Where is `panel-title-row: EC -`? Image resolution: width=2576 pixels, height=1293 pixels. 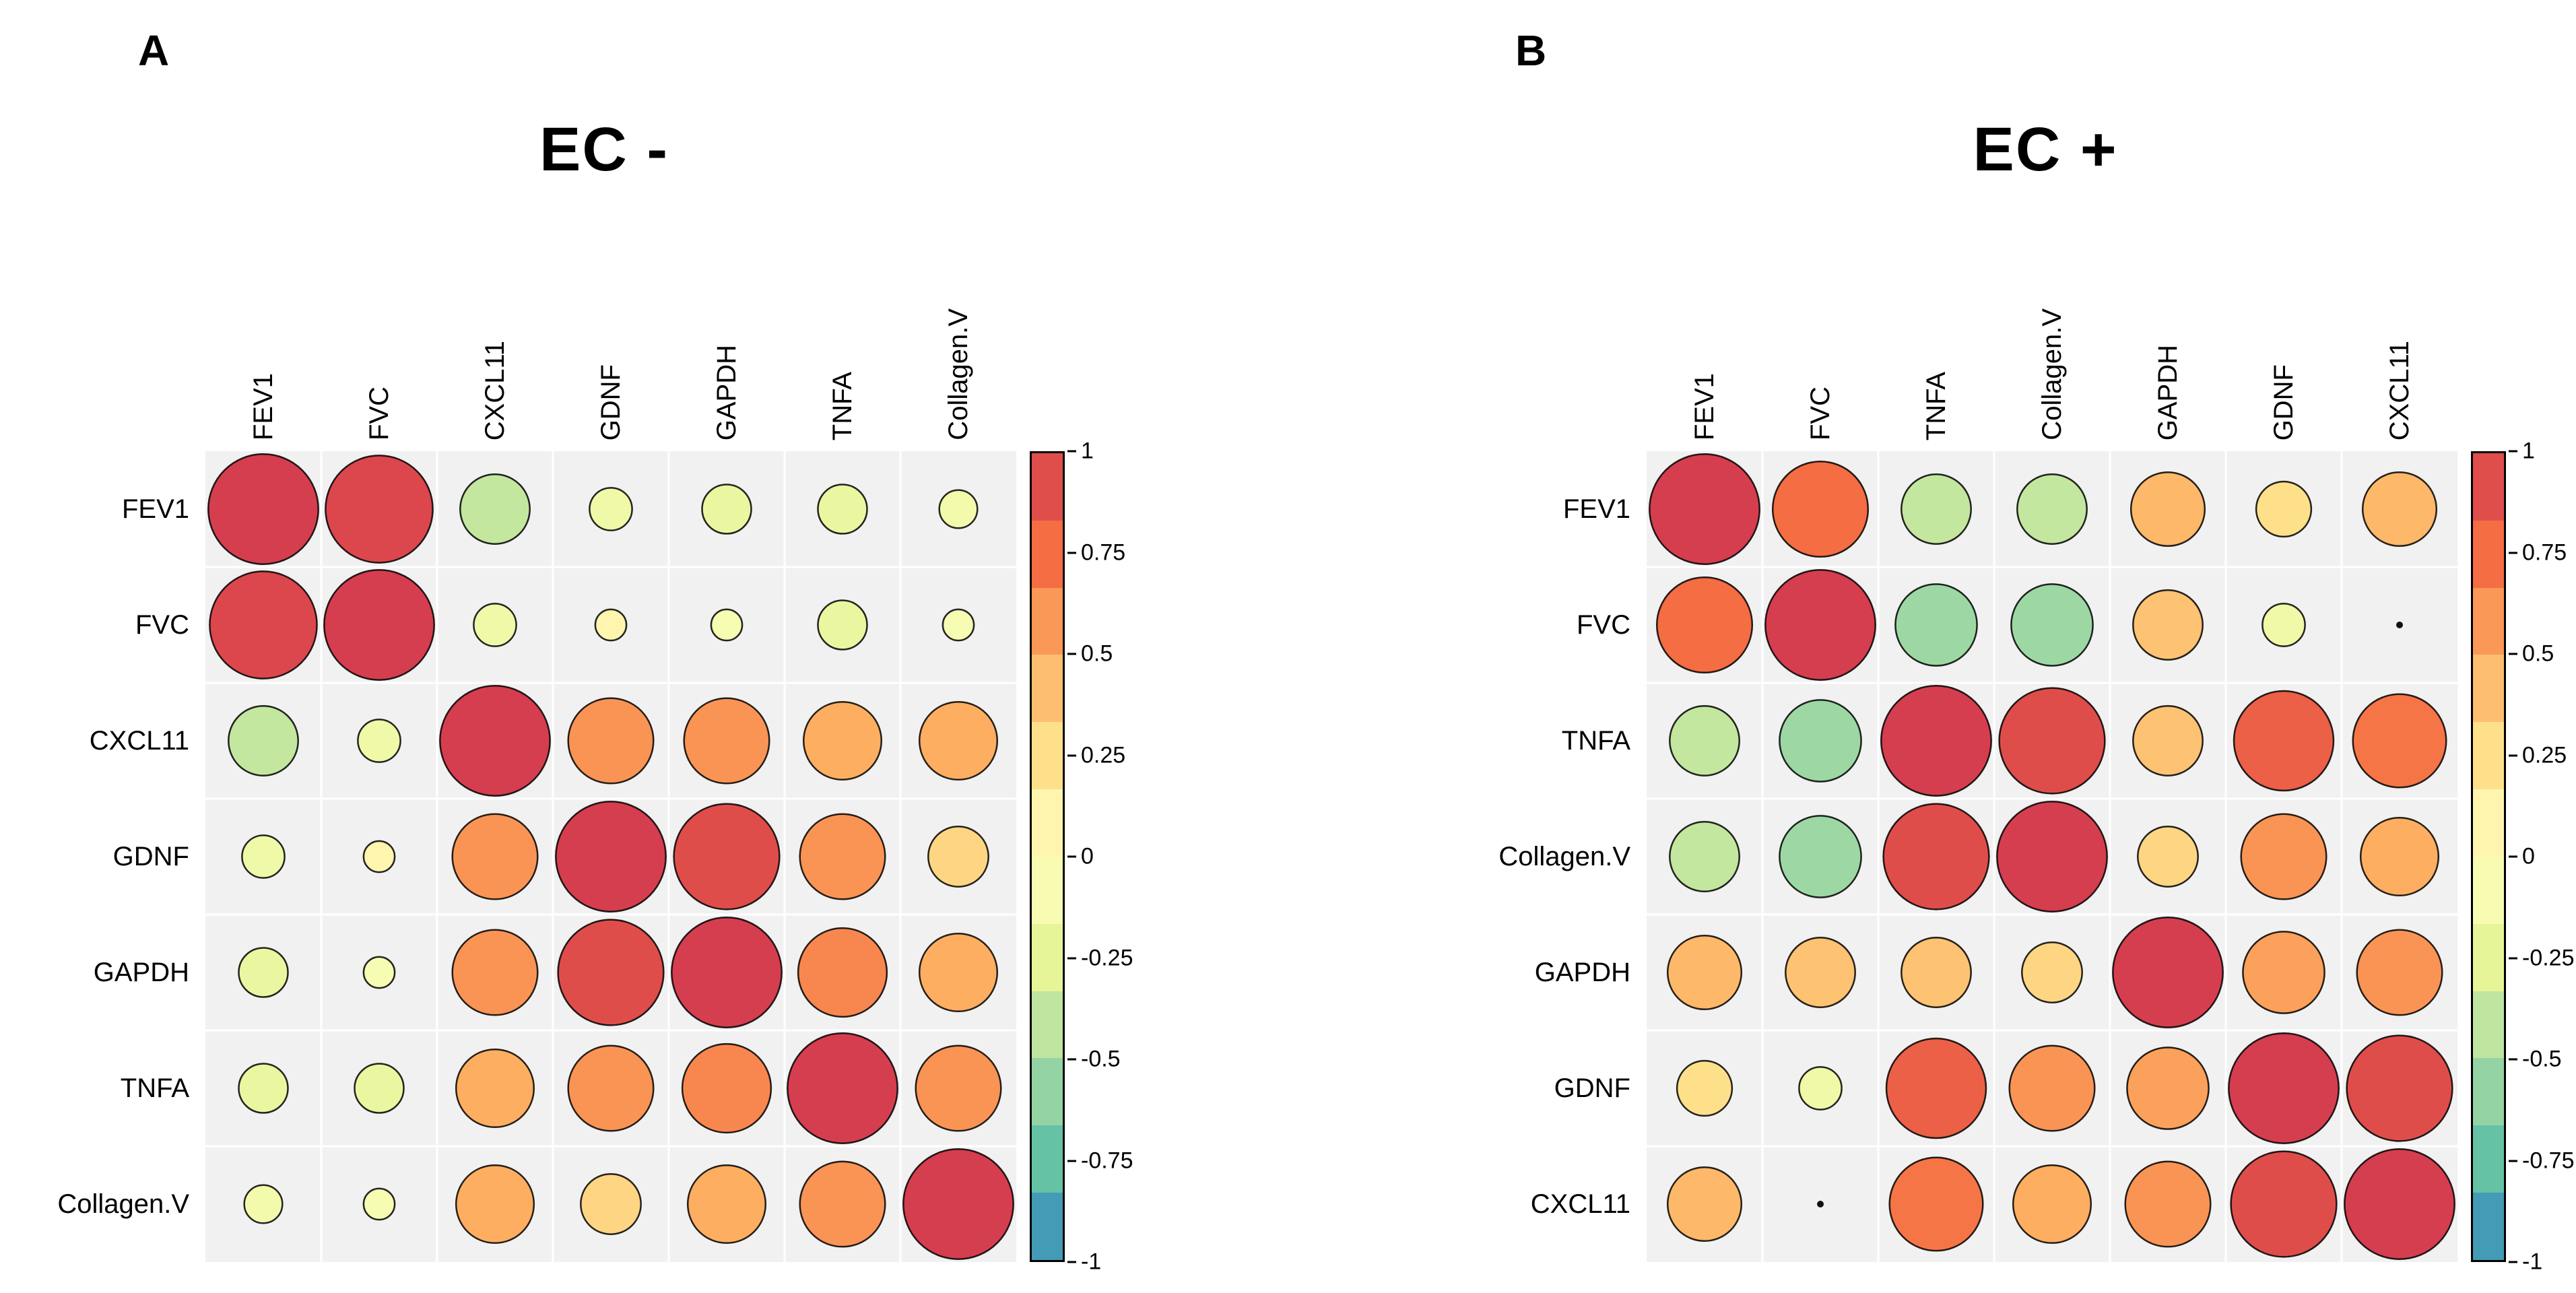
panel-title-row: EC - is located at coordinates (604, 121).